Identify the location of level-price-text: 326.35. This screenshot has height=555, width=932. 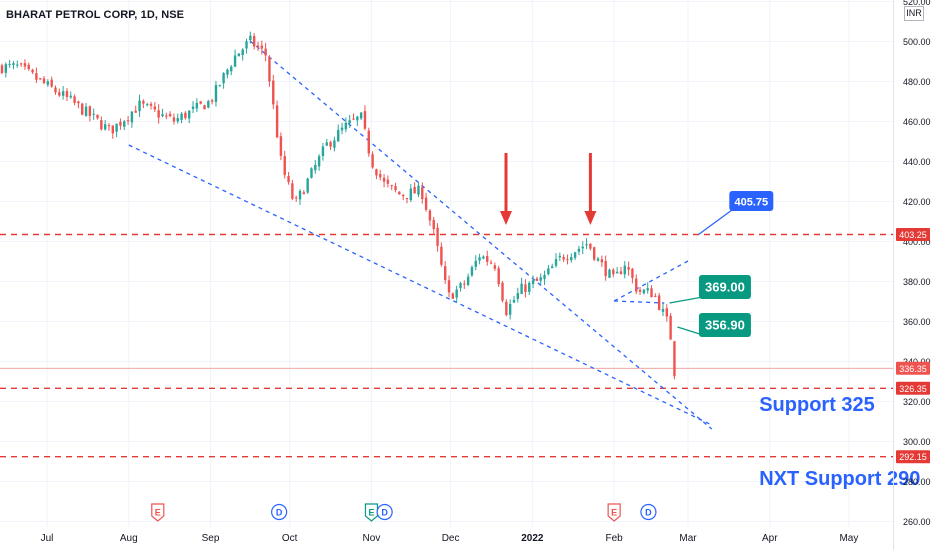
(913, 389).